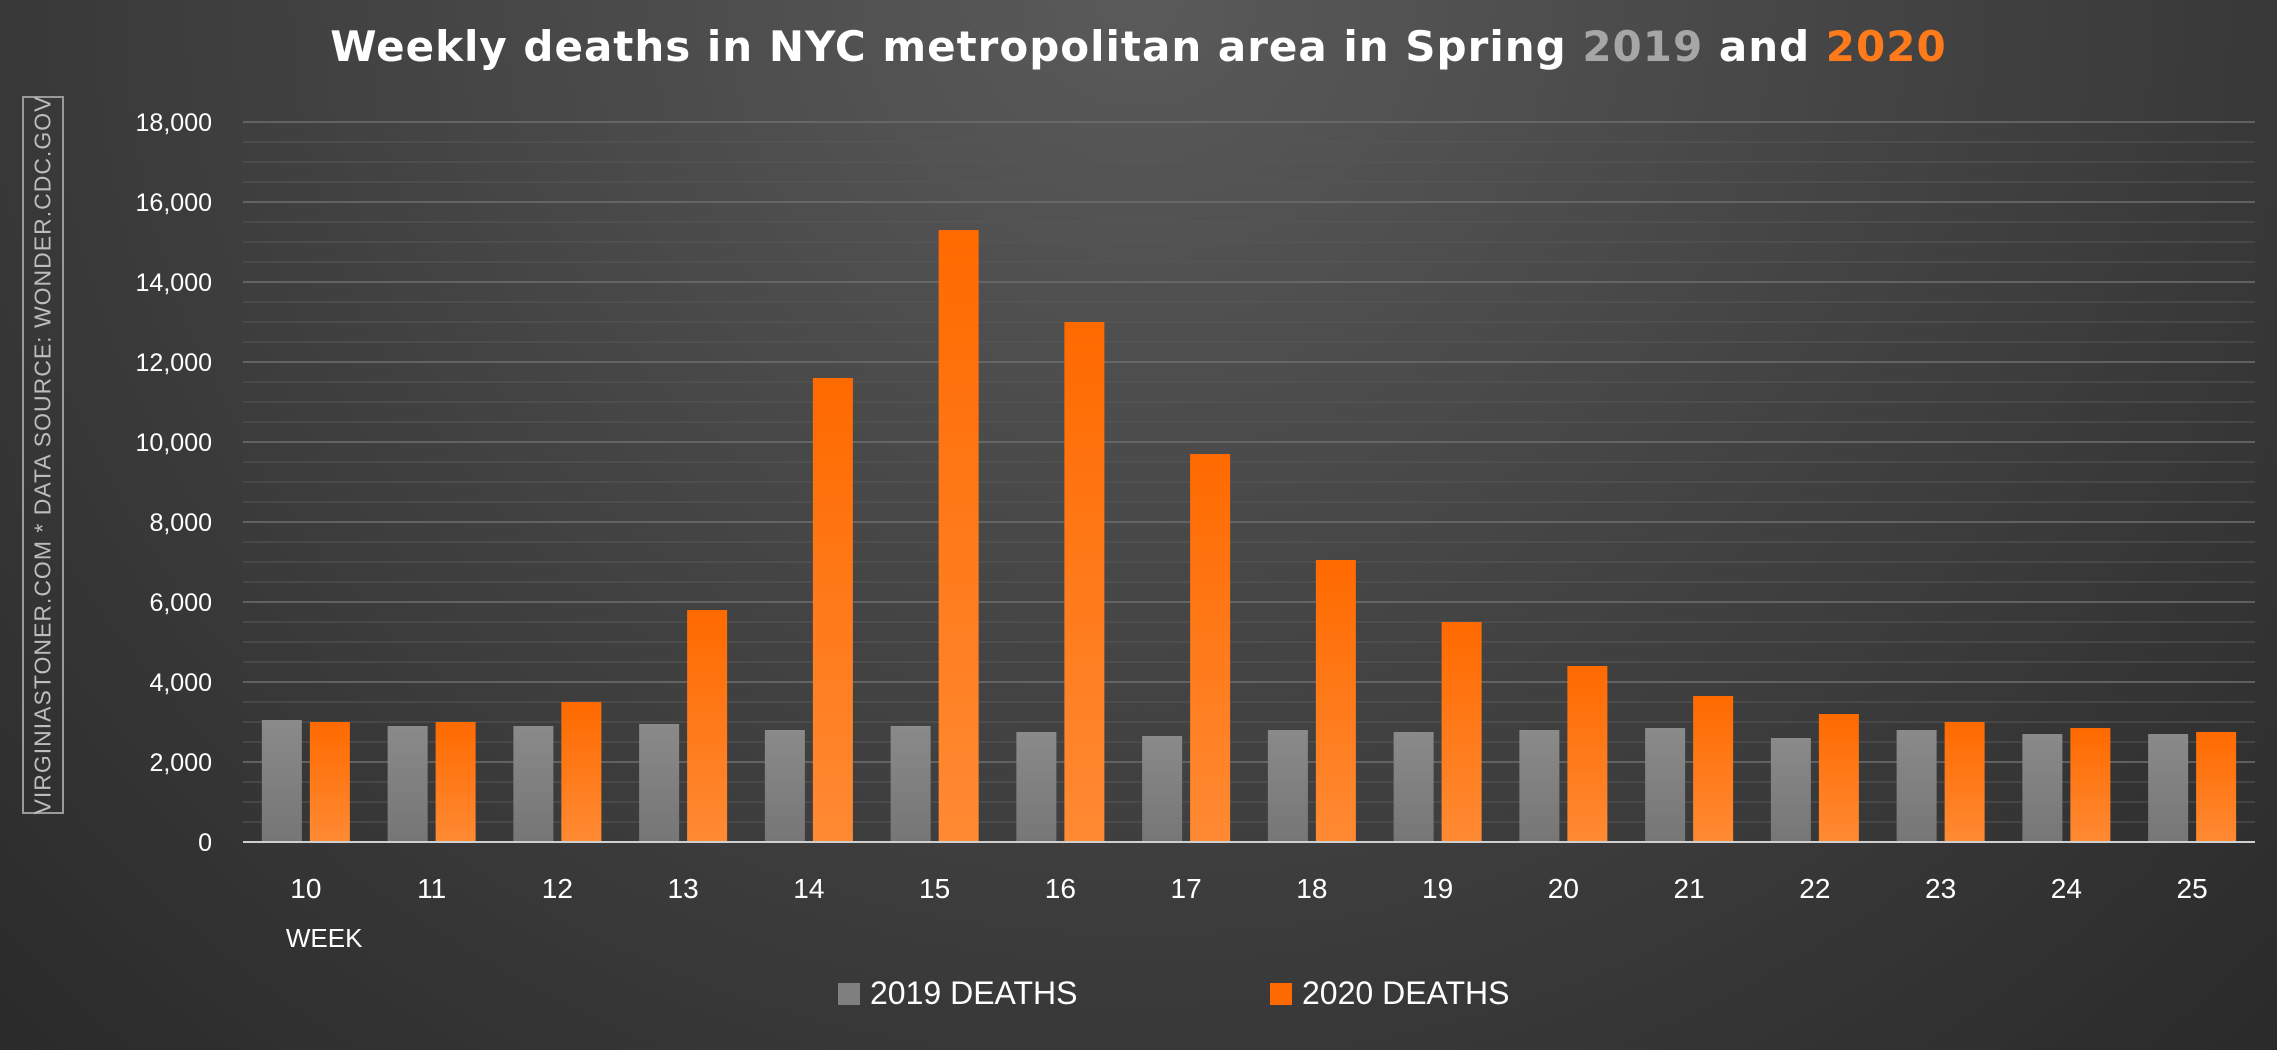 The image size is (2277, 1050). Describe the element at coordinates (683, 888) in the screenshot. I see `x-tick-label: 13` at that location.